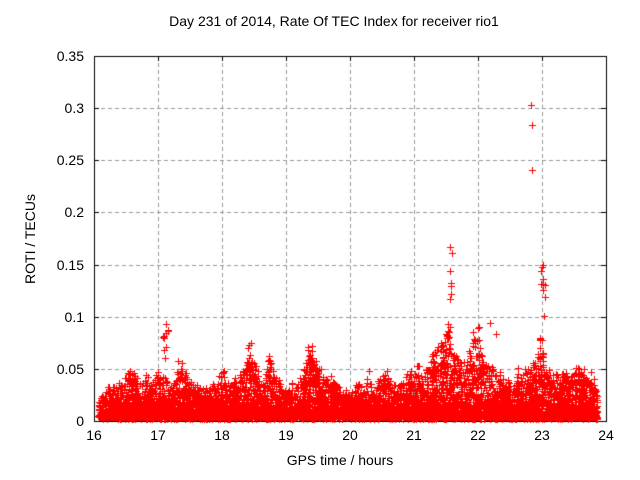 The width and height of the screenshot is (640, 480). What do you see at coordinates (414, 435) in the screenshot?
I see `x-tick-label: 21` at bounding box center [414, 435].